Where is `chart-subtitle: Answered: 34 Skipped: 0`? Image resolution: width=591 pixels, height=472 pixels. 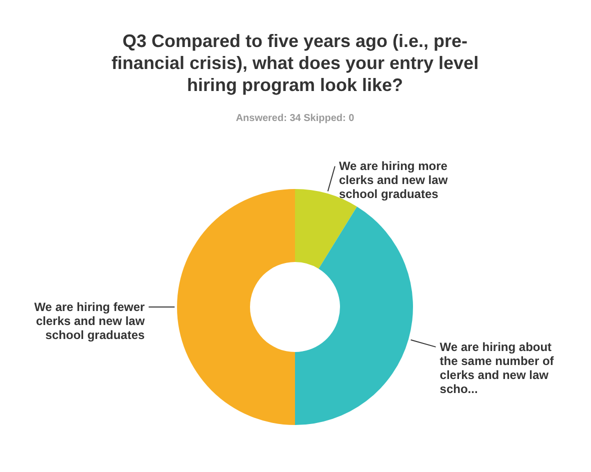
chart-subtitle: Answered: 34 Skipped: 0 is located at coordinates (295, 118).